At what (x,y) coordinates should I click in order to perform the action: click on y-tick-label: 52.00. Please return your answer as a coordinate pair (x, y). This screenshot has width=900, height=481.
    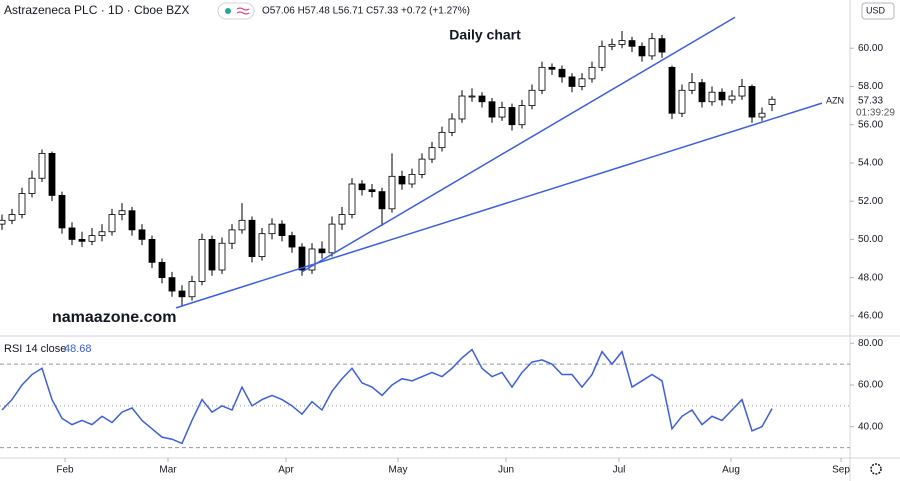
    Looking at the image, I should click on (870, 201).